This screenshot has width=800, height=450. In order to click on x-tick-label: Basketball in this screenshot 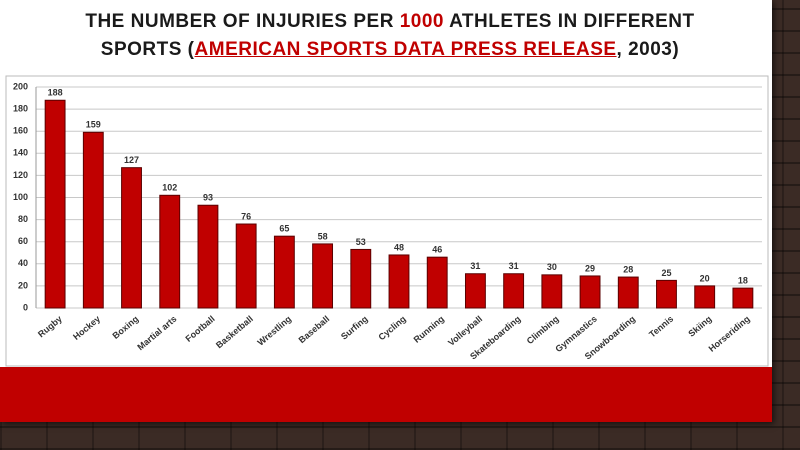, I will do `click(234, 332)`.